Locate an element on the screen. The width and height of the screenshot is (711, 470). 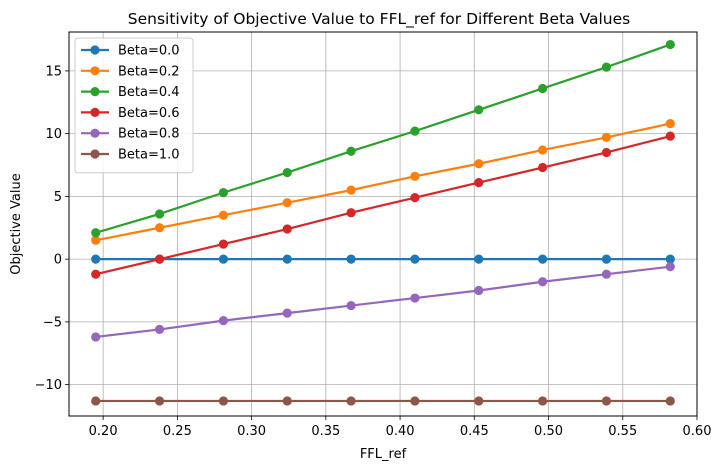
legend-entry: Beta=0.6 is located at coordinates (130, 113).